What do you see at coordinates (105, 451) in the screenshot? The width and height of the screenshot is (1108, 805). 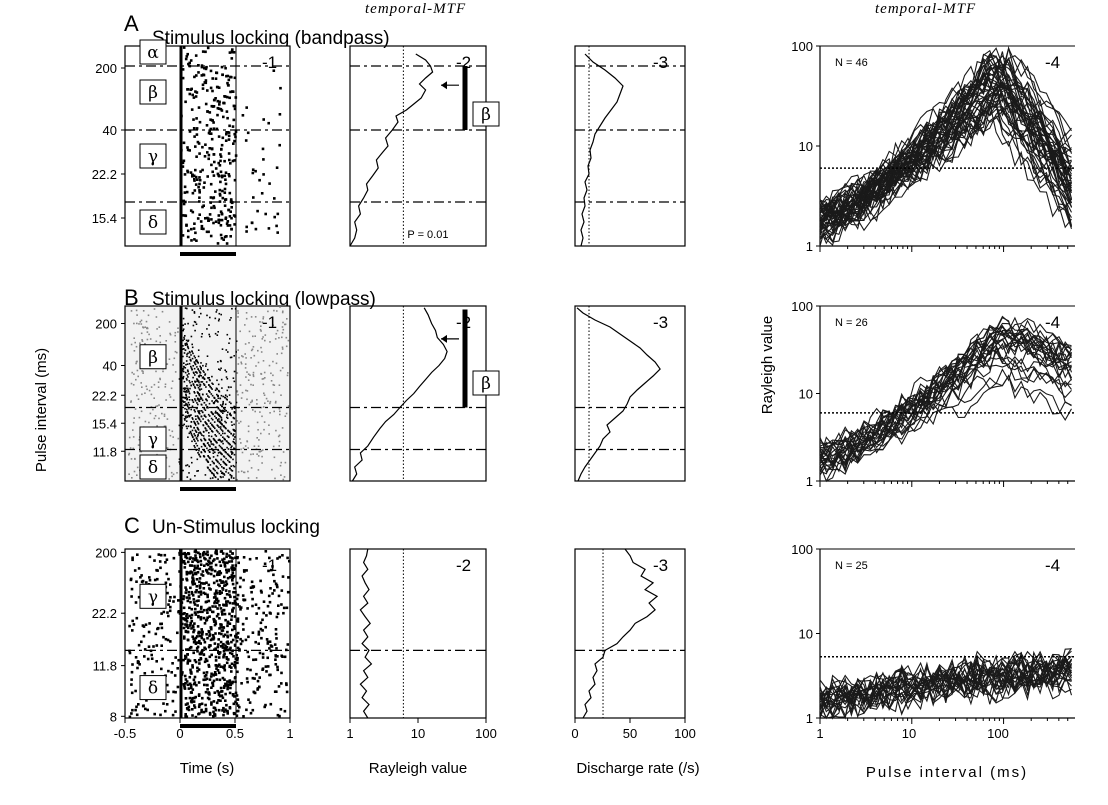 I see `raster-ytick-label: 11.8` at bounding box center [105, 451].